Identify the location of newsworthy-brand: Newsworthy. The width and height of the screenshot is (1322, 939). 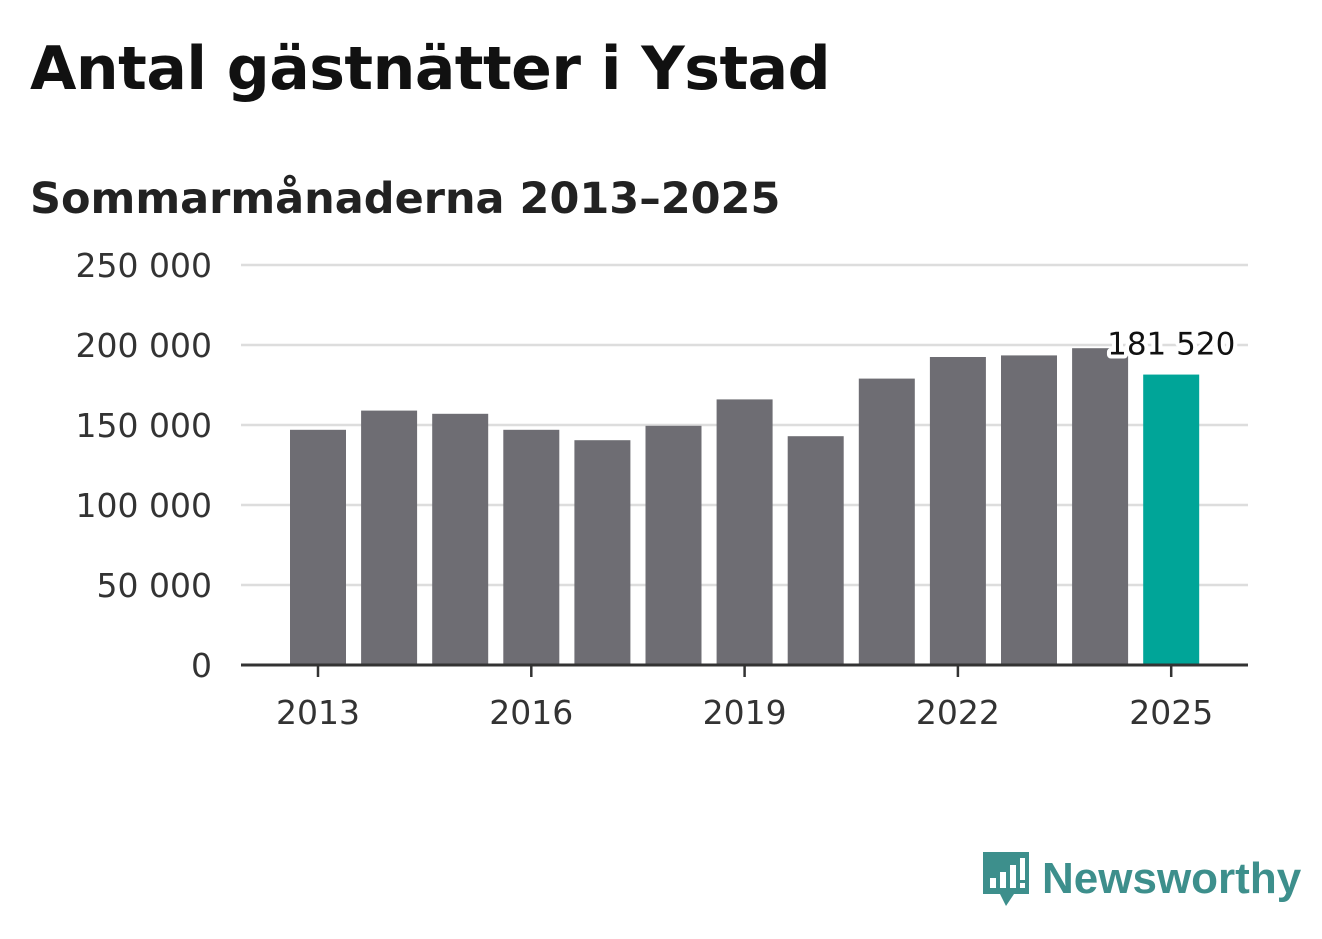
(1140, 879).